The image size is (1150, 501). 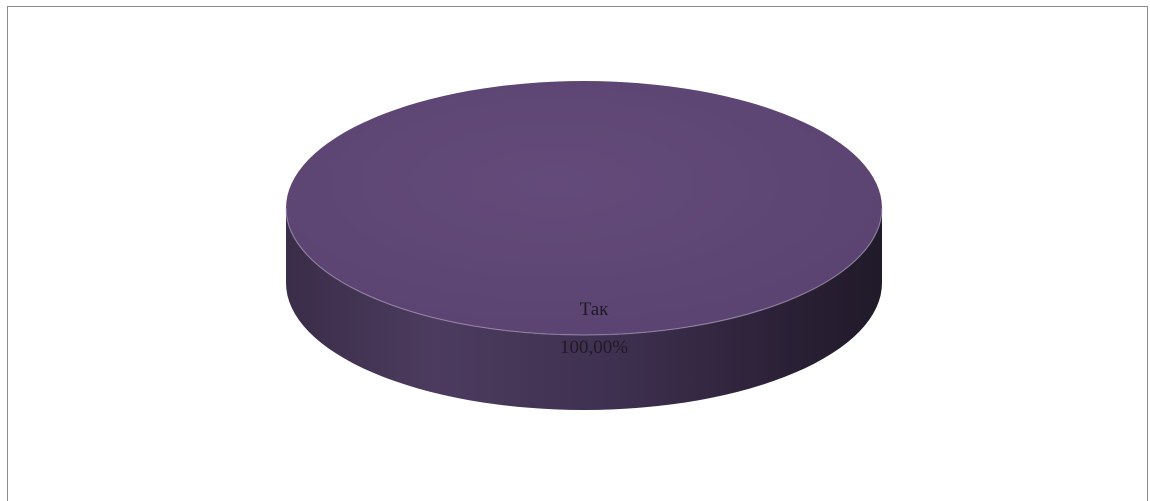 I want to click on pie-slice-rim, so click(x=584, y=271).